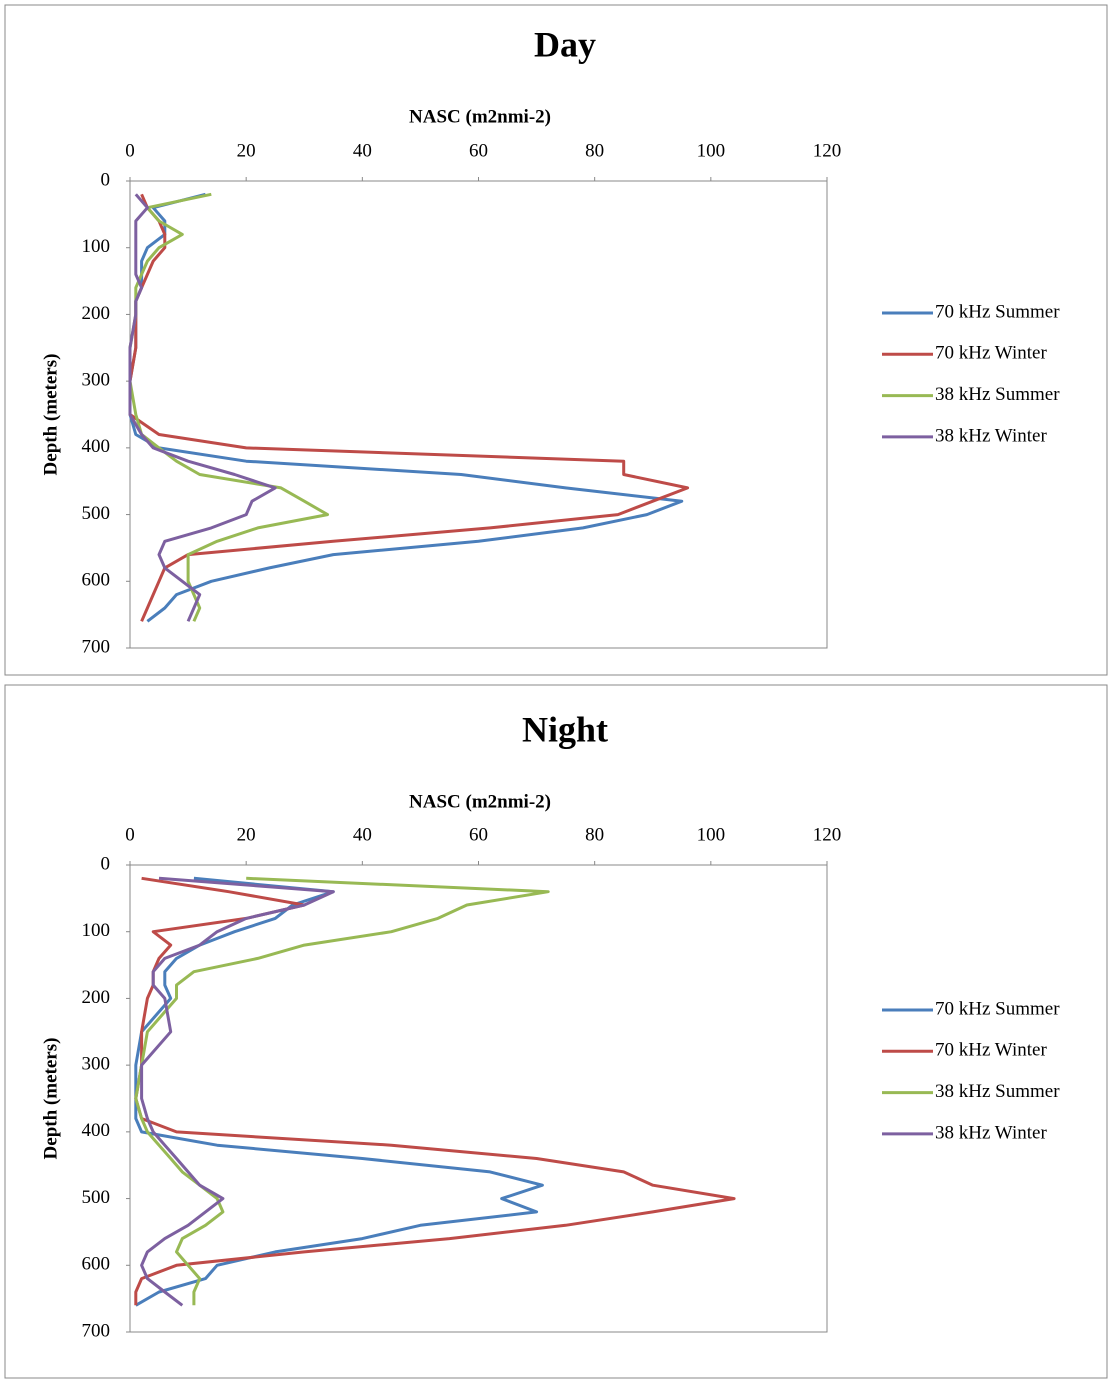  I want to click on chart-title: Day, so click(565, 44).